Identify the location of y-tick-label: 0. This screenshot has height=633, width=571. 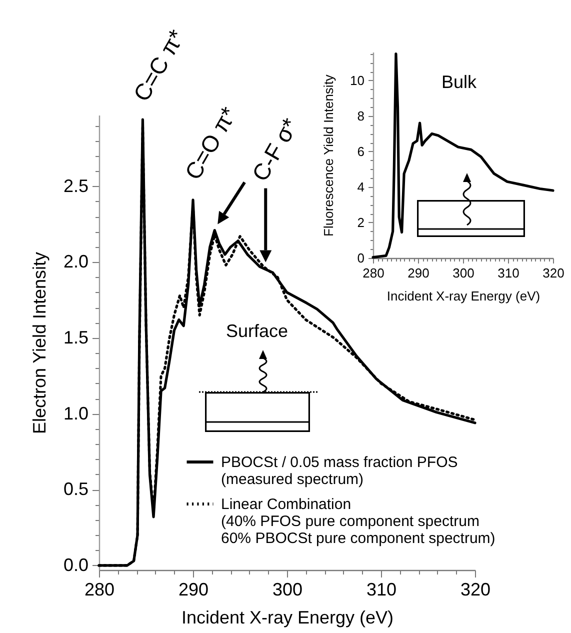
(360, 258).